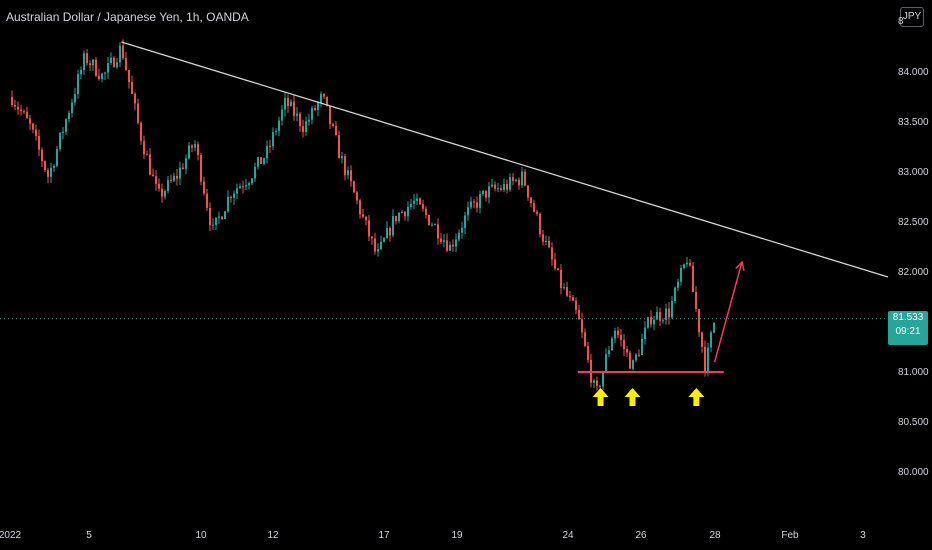 This screenshot has width=932, height=550. What do you see at coordinates (913, 272) in the screenshot?
I see `y-tick-label: 82.000` at bounding box center [913, 272].